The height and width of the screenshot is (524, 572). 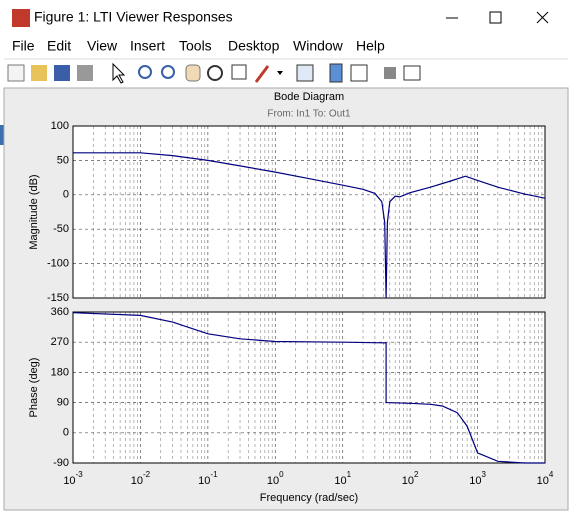 I want to click on chart-title: Bode Diagram, so click(x=309, y=97).